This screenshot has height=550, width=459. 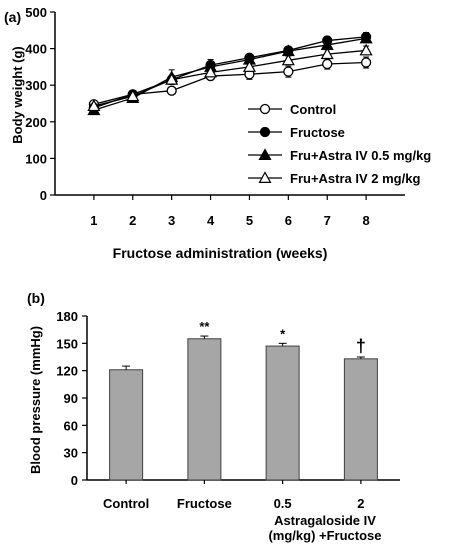 I want to click on panel-a-legend-label: Fructose, so click(x=317, y=132).